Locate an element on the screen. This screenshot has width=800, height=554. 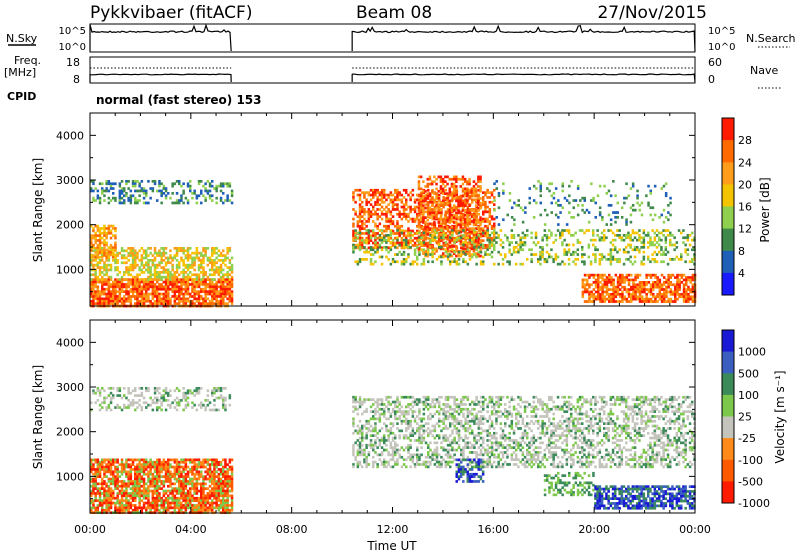
cpid-label: CPID is located at coordinates (21, 96).